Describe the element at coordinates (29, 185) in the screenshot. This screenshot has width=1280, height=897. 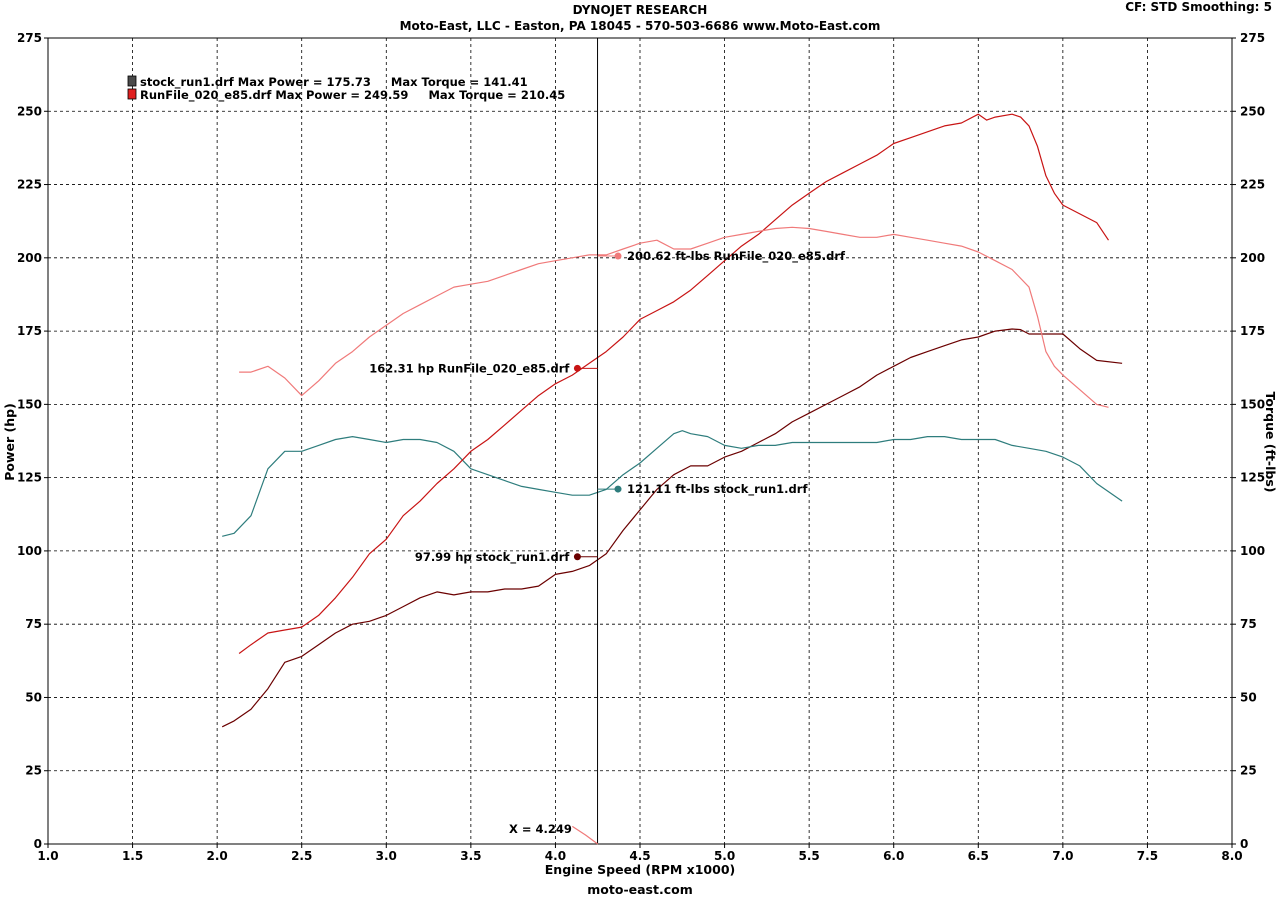
I see `y-tick-label: 225` at that location.